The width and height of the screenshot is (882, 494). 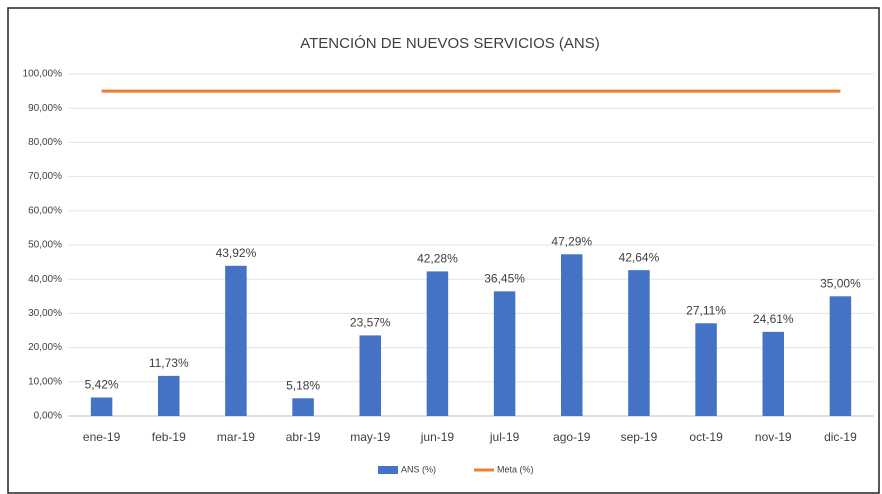 I want to click on y-tick-label: 90,00%, so click(x=45, y=108).